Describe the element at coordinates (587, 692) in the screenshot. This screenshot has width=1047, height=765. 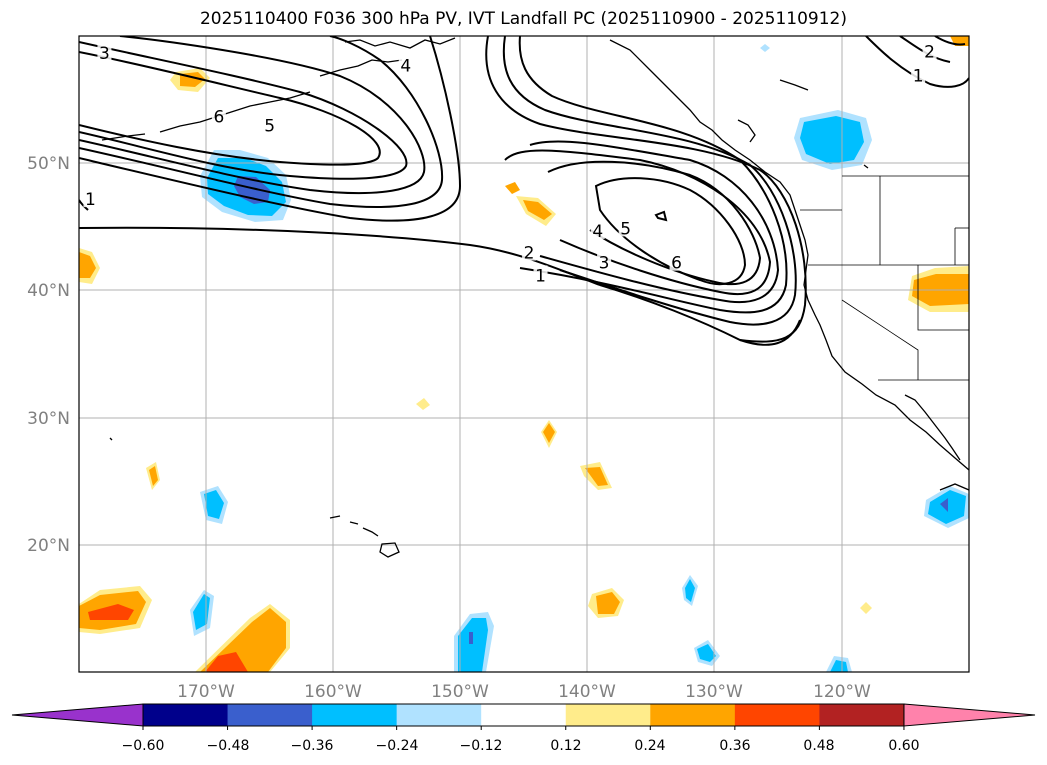
I see `lon-label-140w: 140°W` at that location.